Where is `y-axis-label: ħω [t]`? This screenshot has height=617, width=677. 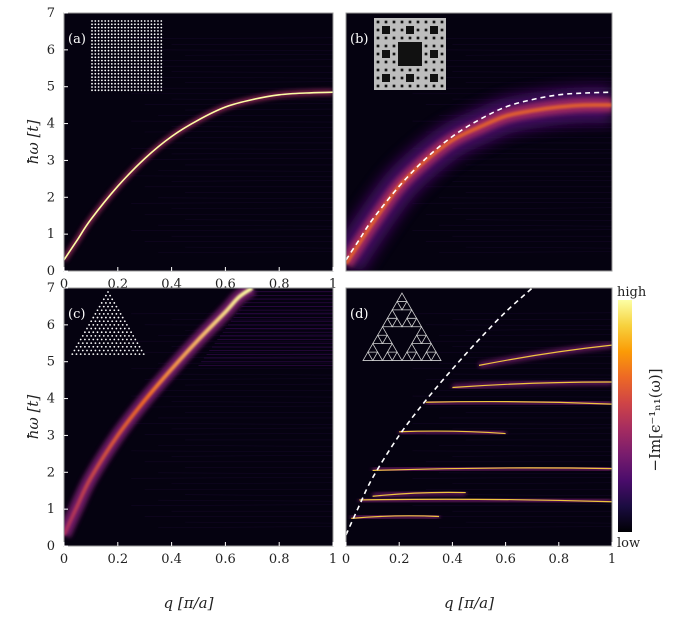 y-axis-label: ħω [t] is located at coordinates (33, 142).